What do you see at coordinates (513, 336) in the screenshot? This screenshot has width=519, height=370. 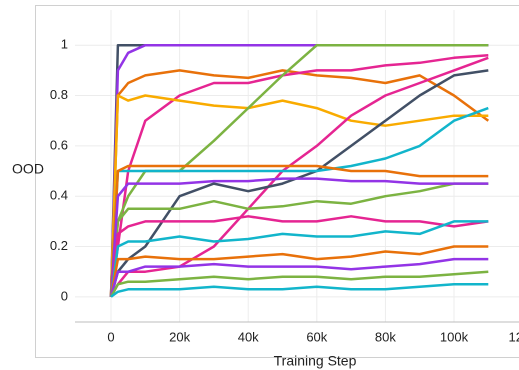 I see `x-tick-label: 120k` at bounding box center [513, 336].